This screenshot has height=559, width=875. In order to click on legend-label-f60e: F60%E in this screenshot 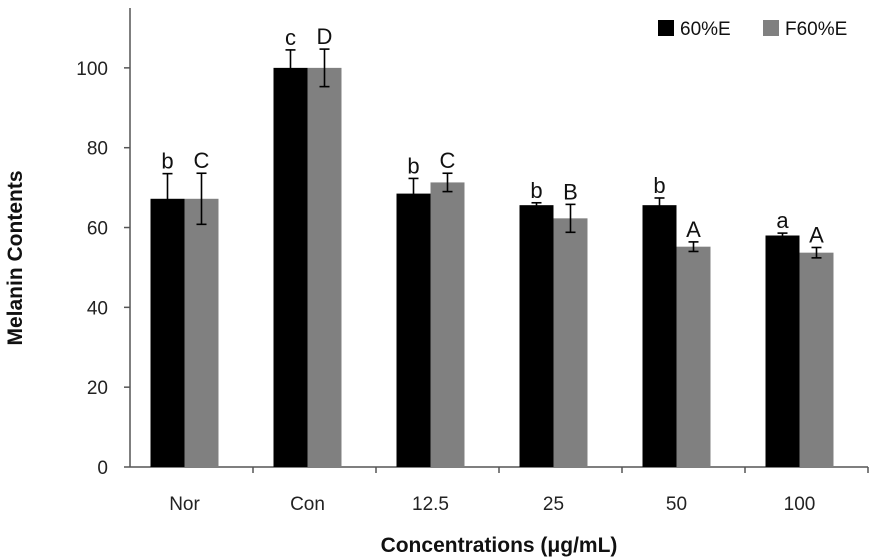, I will do `click(816, 29)`.